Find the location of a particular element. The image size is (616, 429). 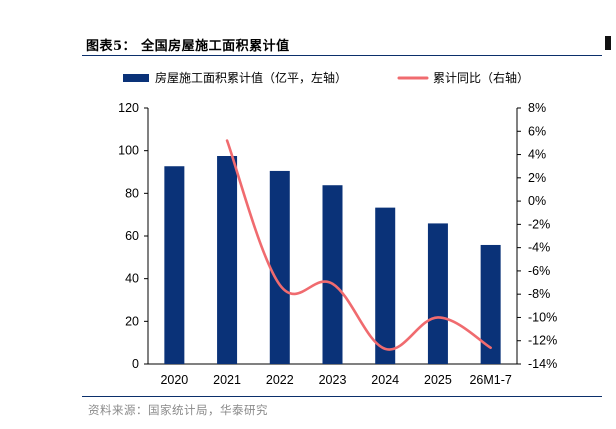

x-axis-ticks: 2020 2021 2022 2023 2024 2025 26M1-7 is located at coordinates (335, 380).